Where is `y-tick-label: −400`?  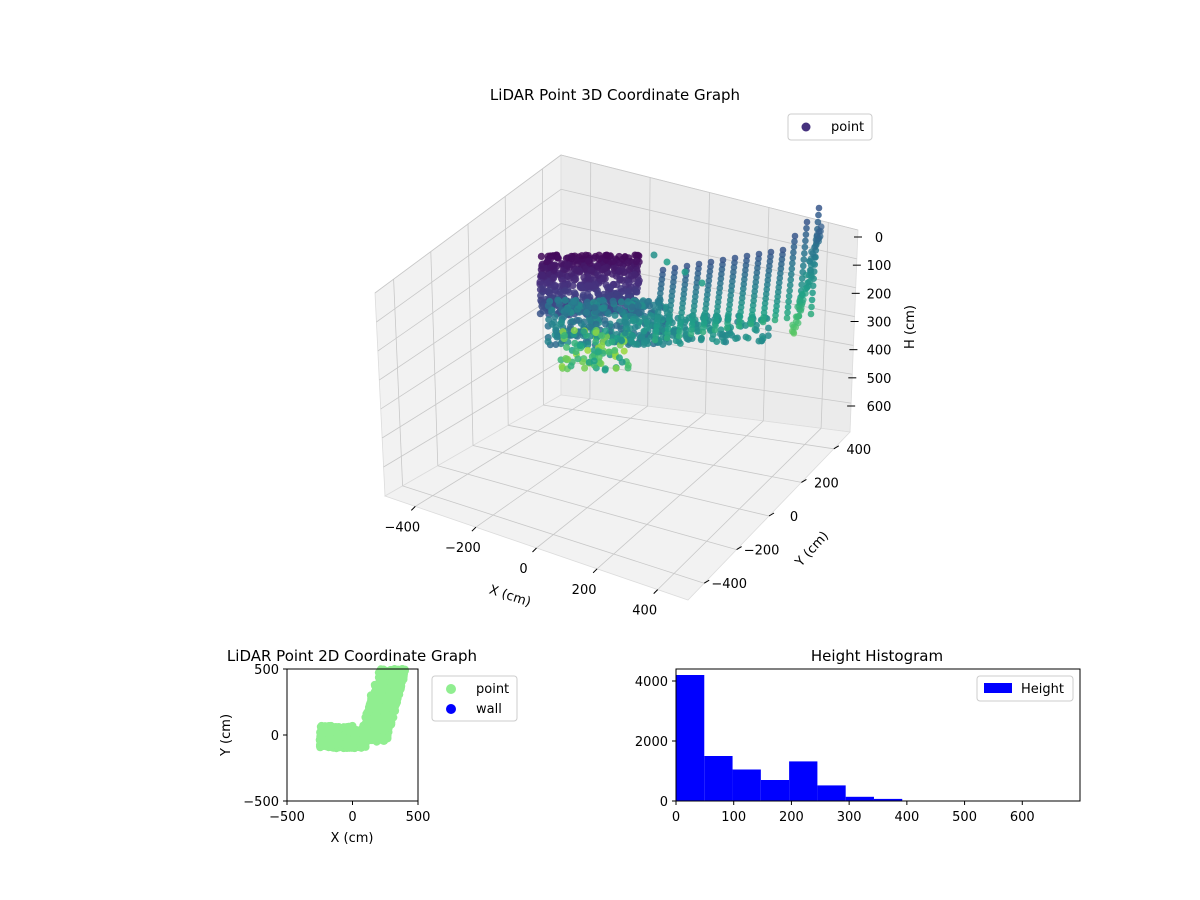
y-tick-label: −400 is located at coordinates (729, 584).